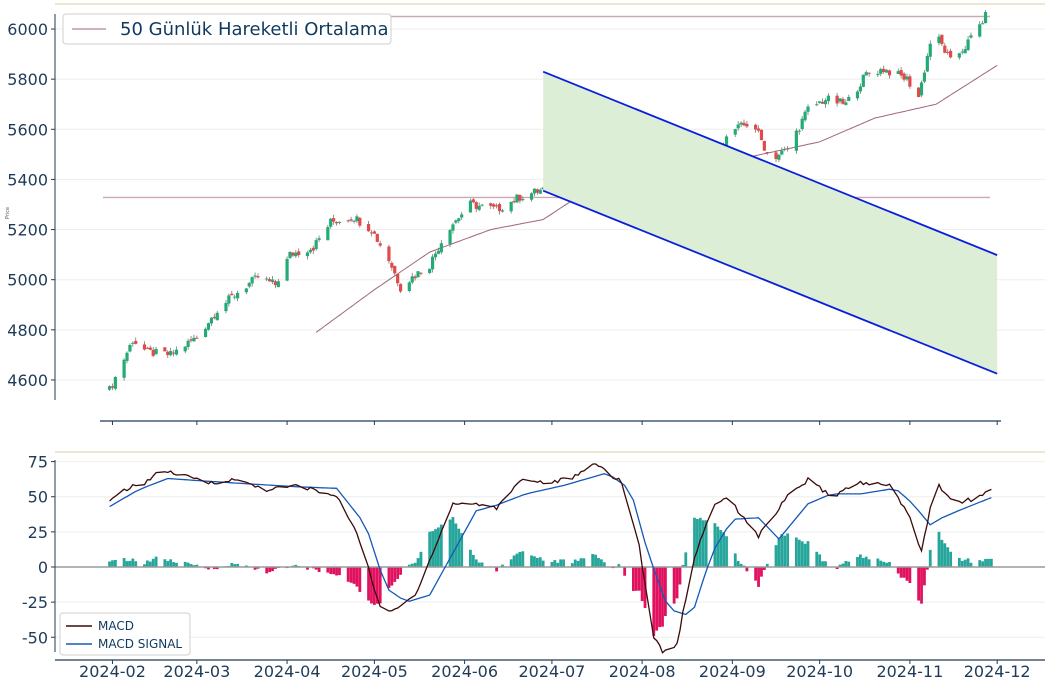 Image resolution: width=1050 pixels, height=683 pixels. Describe the element at coordinates (254, 29) in the screenshot. I see `price-legend-label: 50 Günlük Hareketli Ortalama` at that location.